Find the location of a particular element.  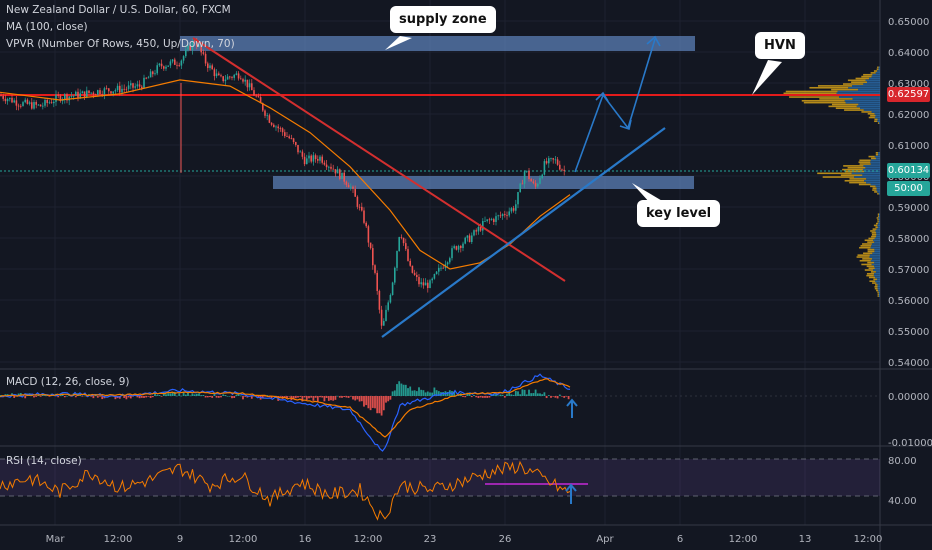

supply-zone-box is located at coordinates (437, 43).